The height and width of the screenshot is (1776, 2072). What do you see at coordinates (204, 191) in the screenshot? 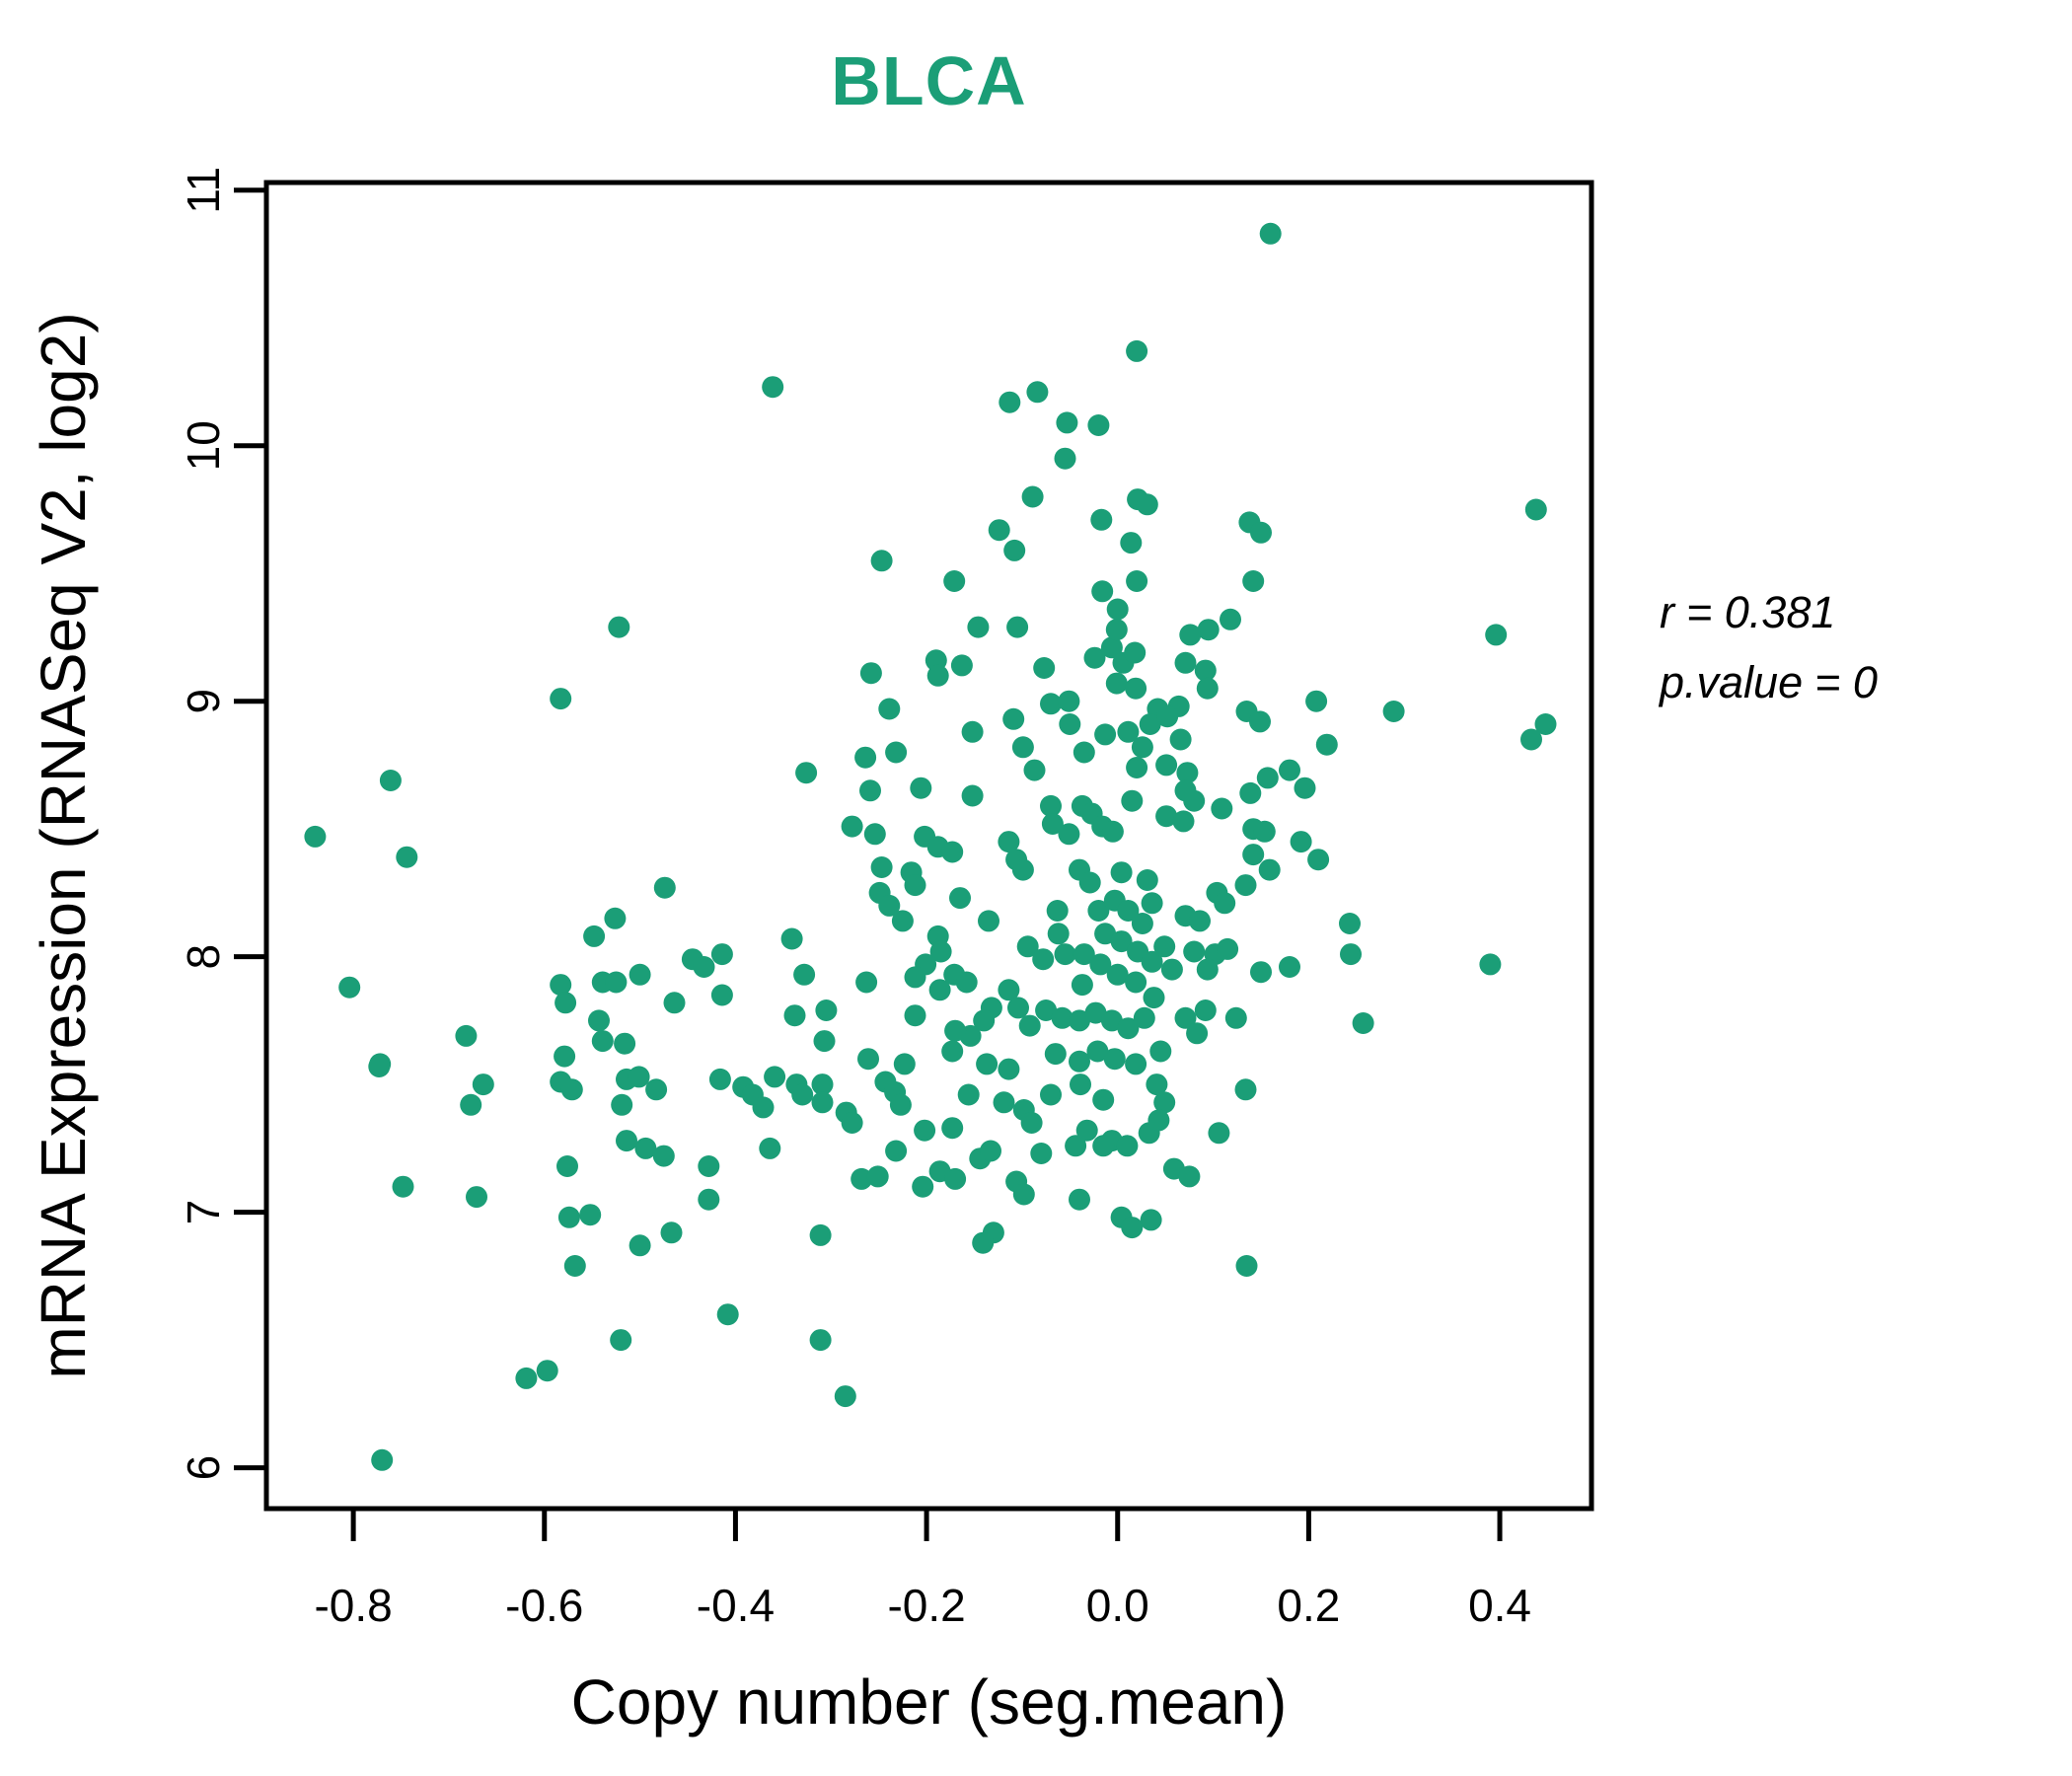
I see `y-tick-label: 11` at bounding box center [204, 191].